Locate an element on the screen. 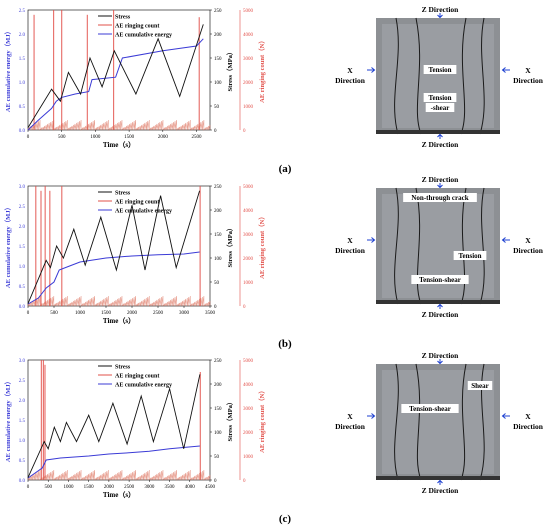 This screenshot has height=529, width=550. arrow-left-icon is located at coordinates (505, 240).